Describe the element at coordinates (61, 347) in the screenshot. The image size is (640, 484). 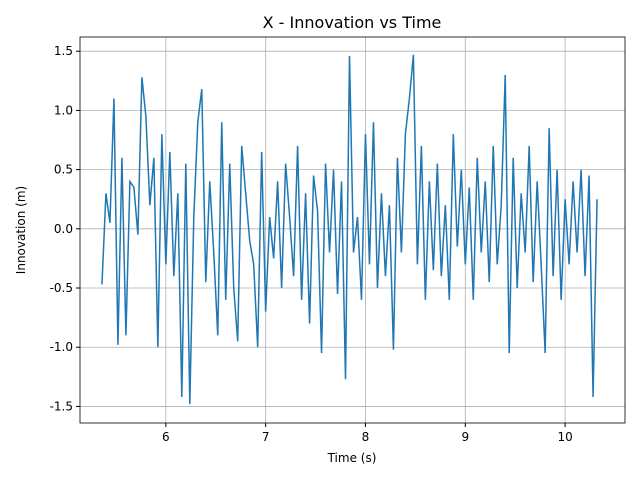
I see `y-tick-label: -1.0` at that location.